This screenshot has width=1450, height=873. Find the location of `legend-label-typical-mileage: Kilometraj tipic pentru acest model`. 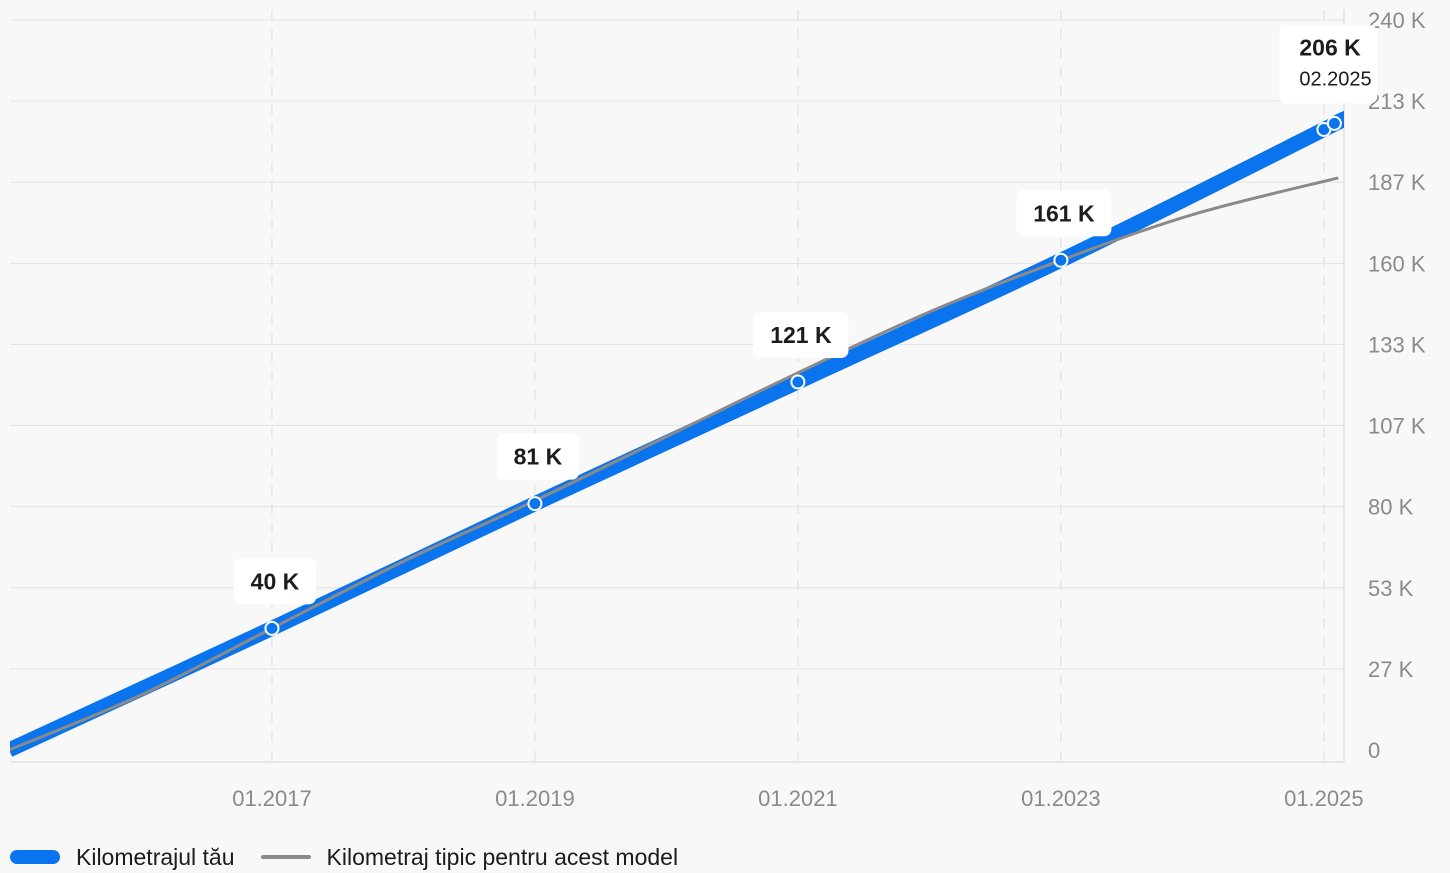

legend-label-typical-mileage: Kilometraj tipic pentru acest model is located at coordinates (502, 856).